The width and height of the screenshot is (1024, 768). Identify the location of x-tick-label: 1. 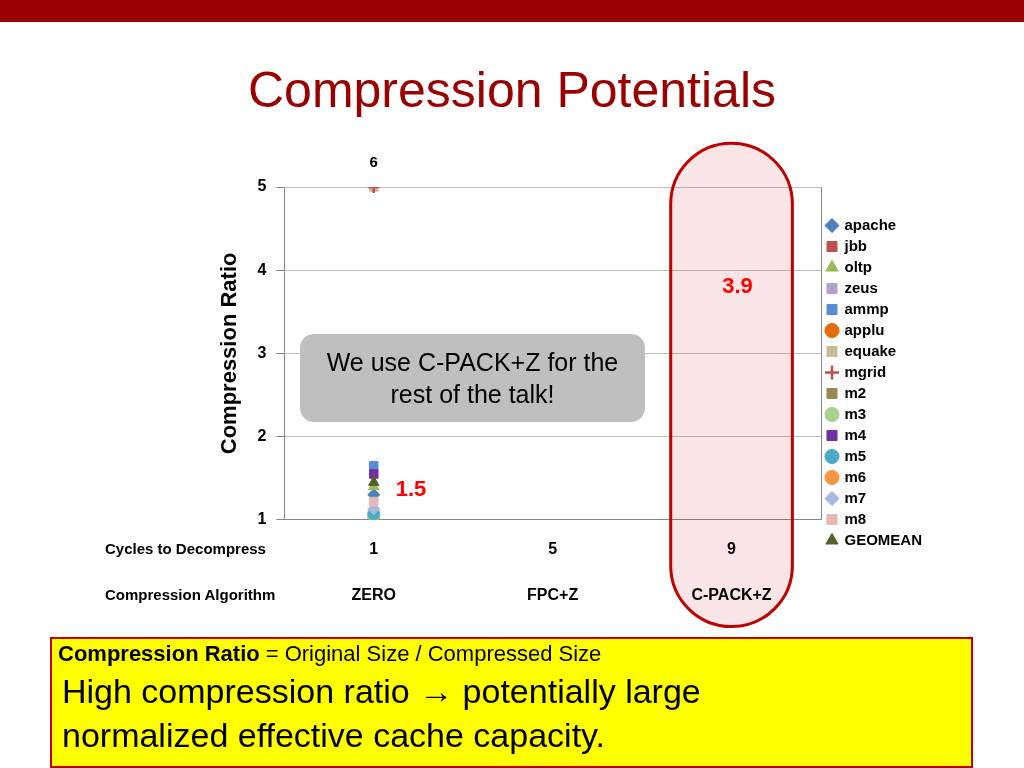
(374, 548).